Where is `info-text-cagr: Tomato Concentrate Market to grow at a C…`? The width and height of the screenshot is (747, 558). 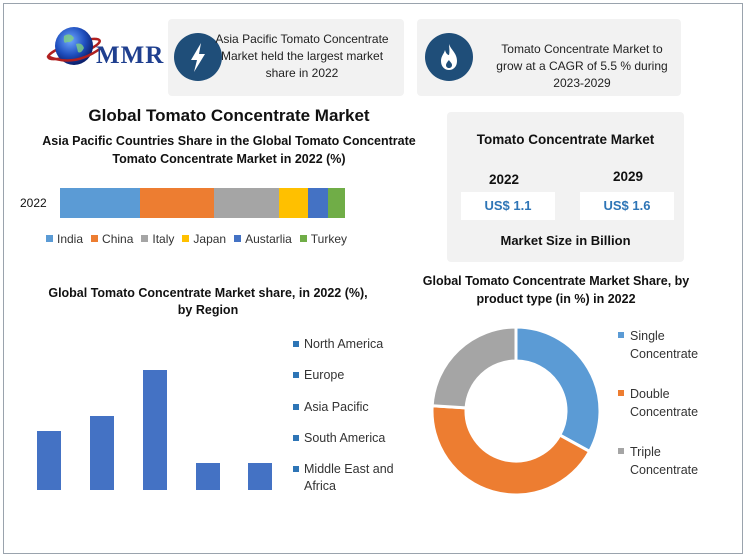
info-text-cagr: Tomato Concentrate Market to grow at a C… is located at coordinates (582, 66).